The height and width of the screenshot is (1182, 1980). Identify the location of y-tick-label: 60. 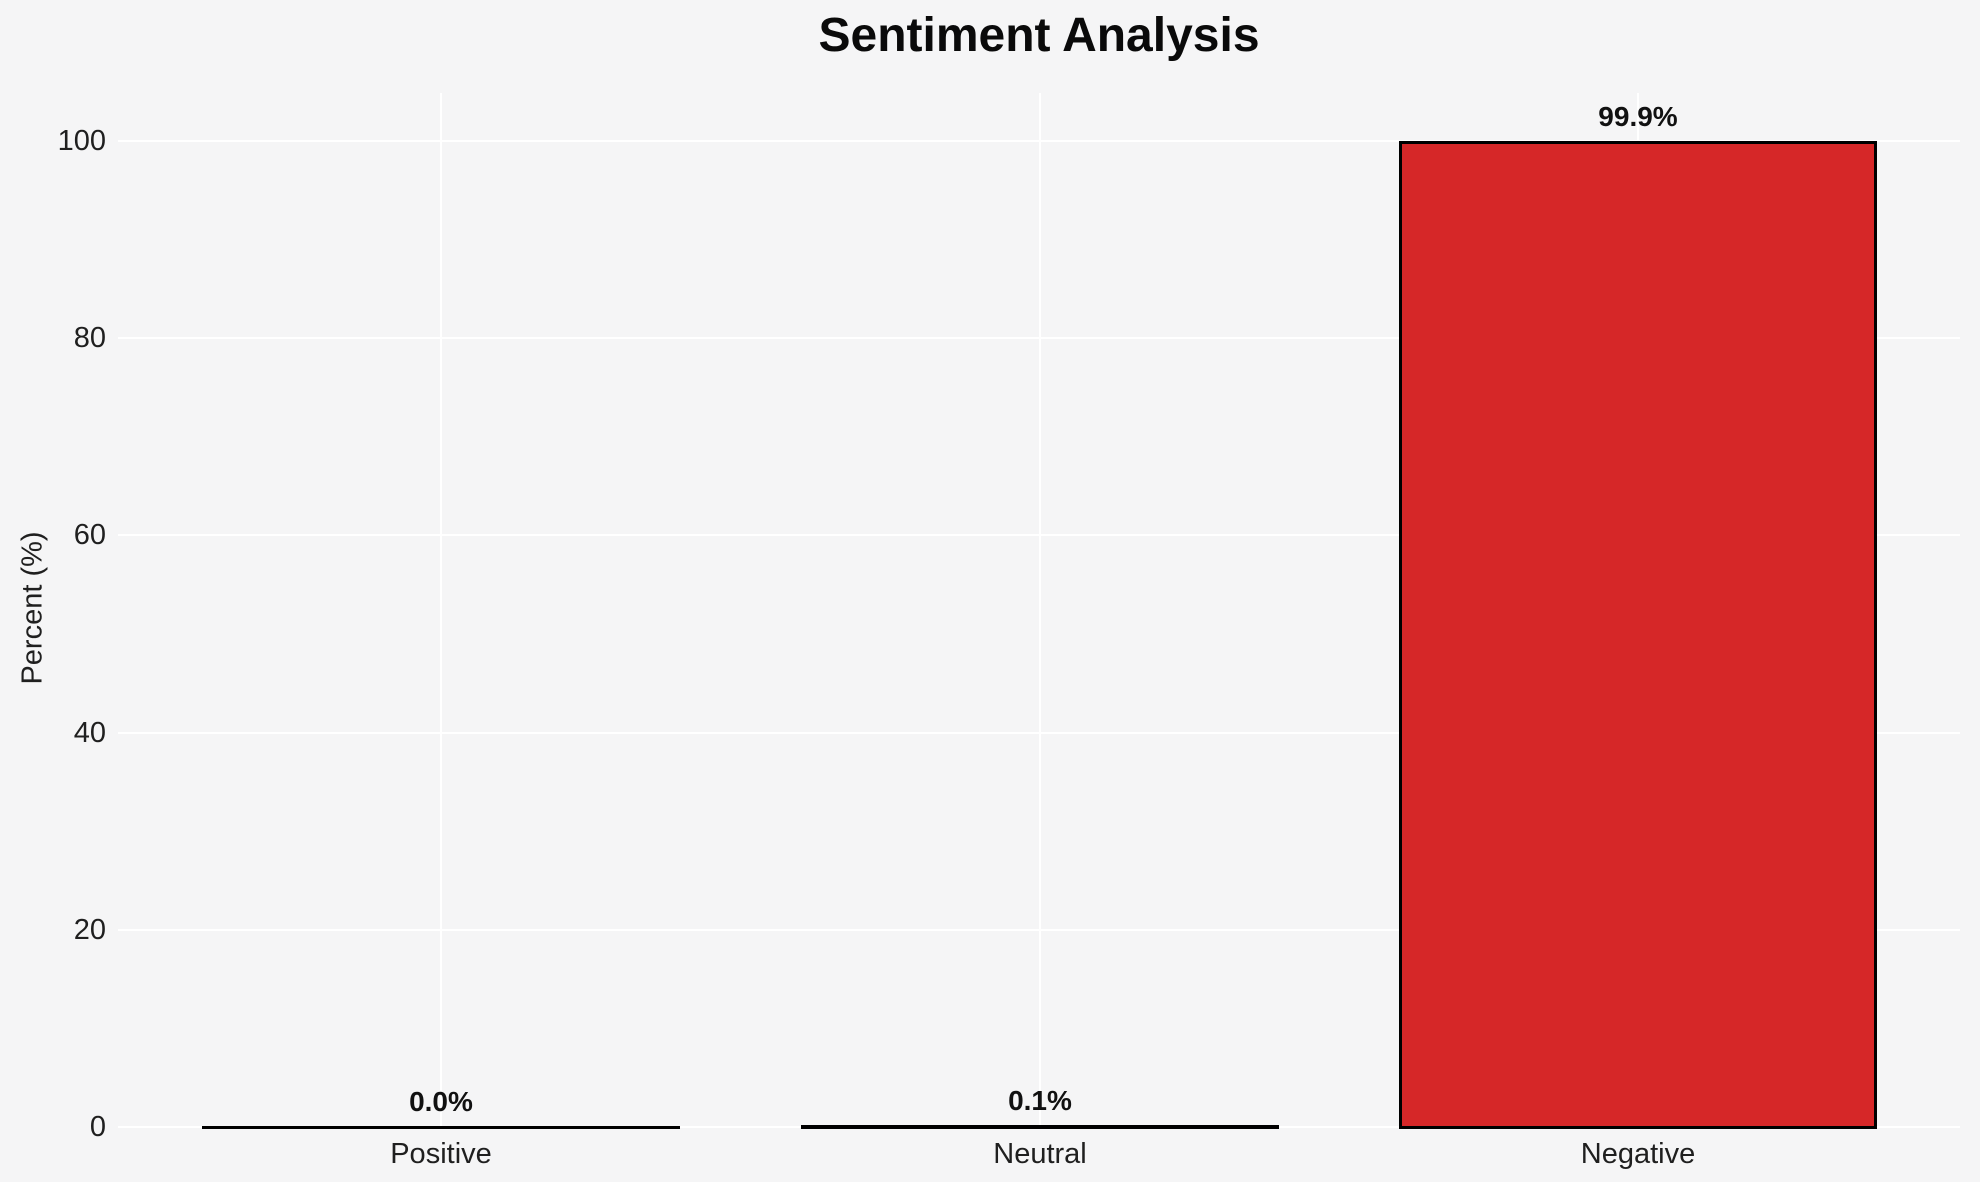
(89, 535).